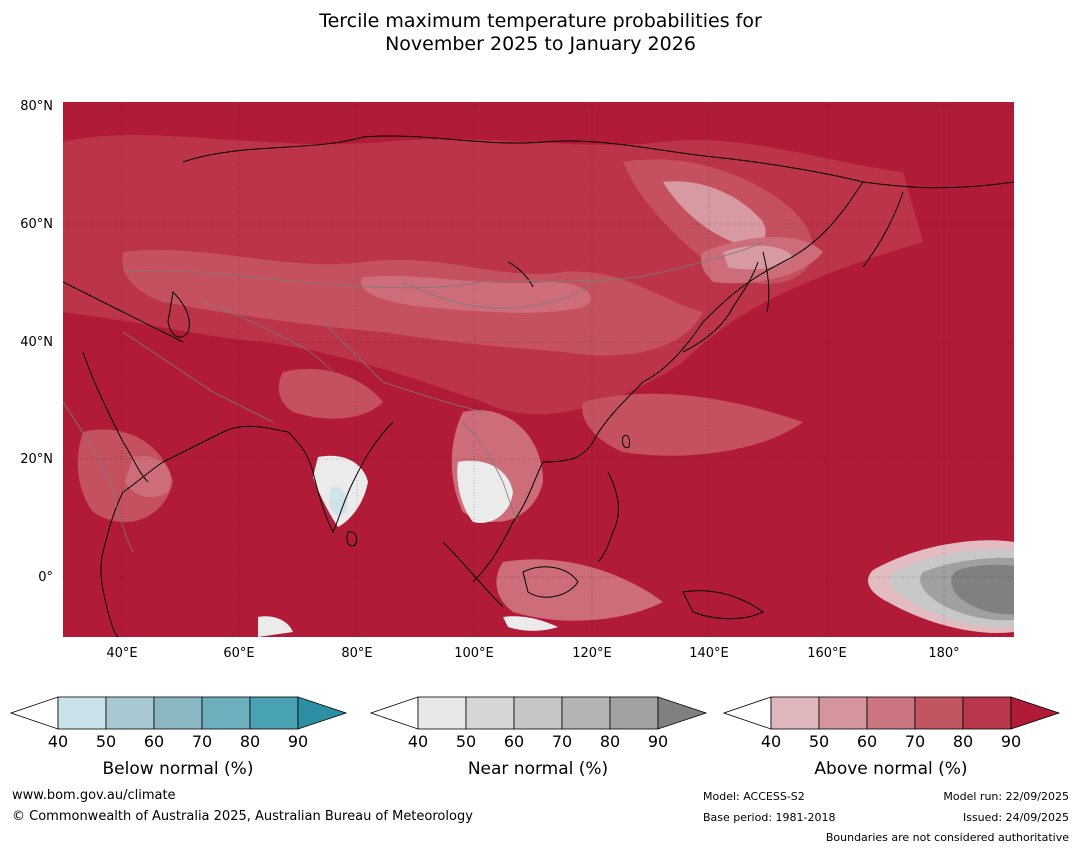 This screenshot has height=850, width=1081. I want to click on colorbar-near-normal: 40 50 60 70 80 90, so click(539, 725).